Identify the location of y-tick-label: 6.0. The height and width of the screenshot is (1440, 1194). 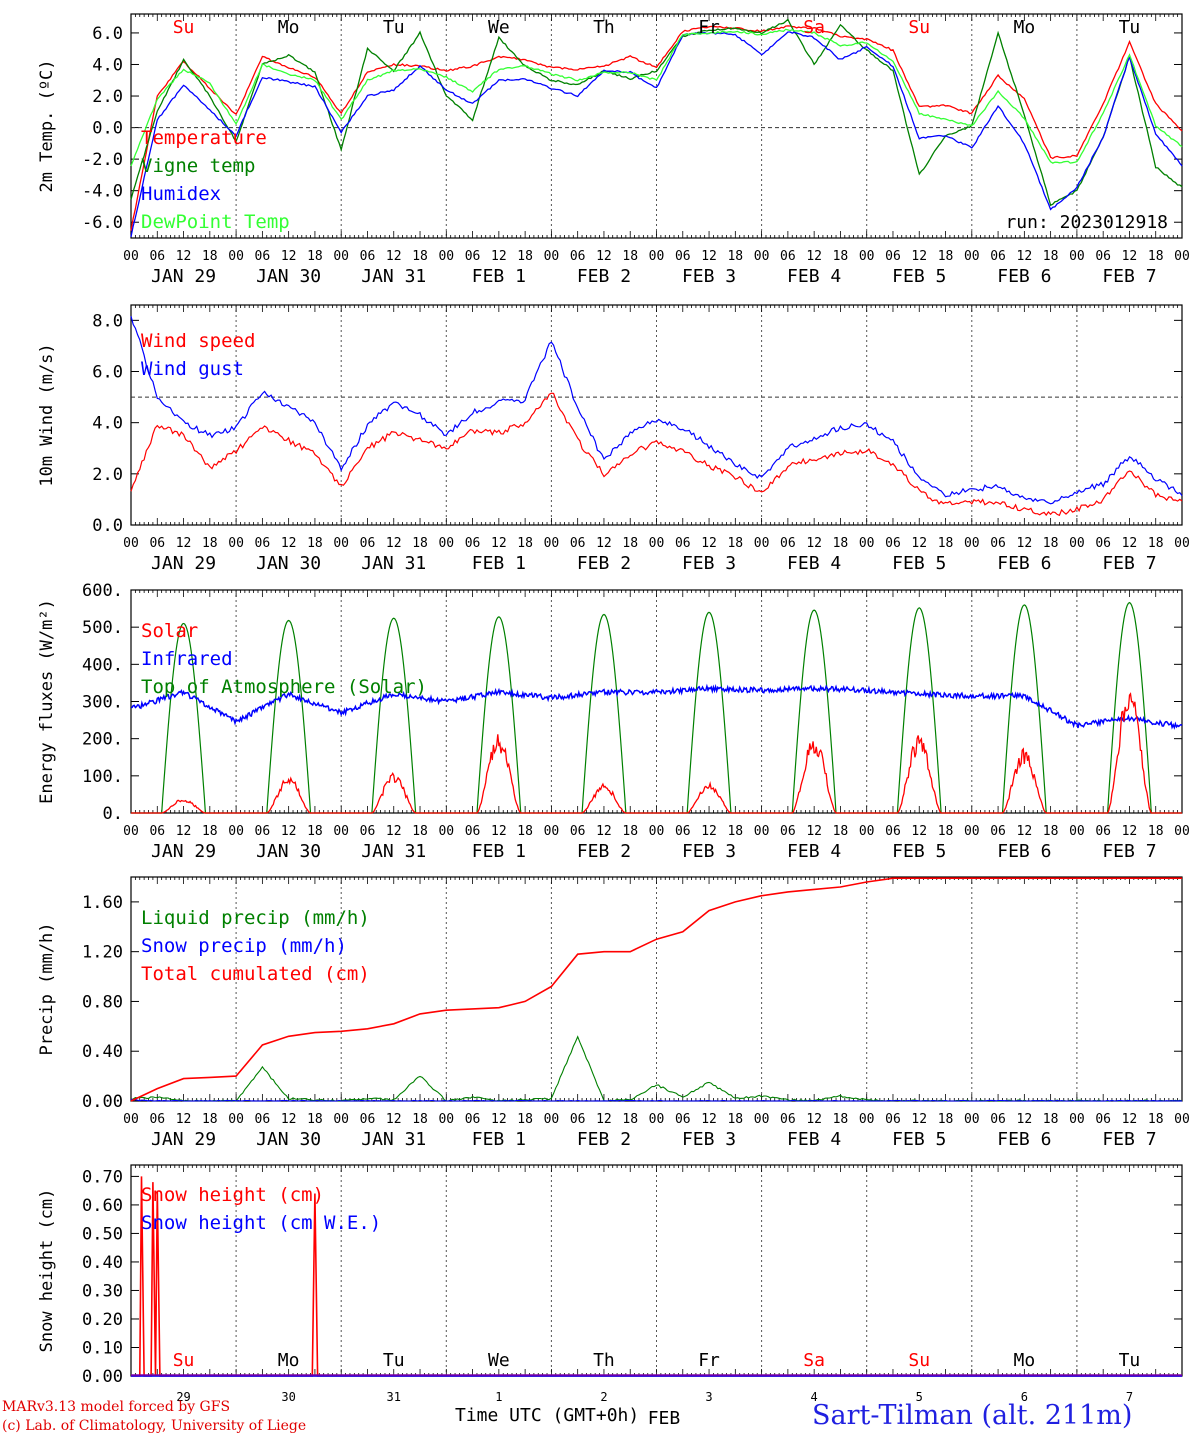
(107, 373).